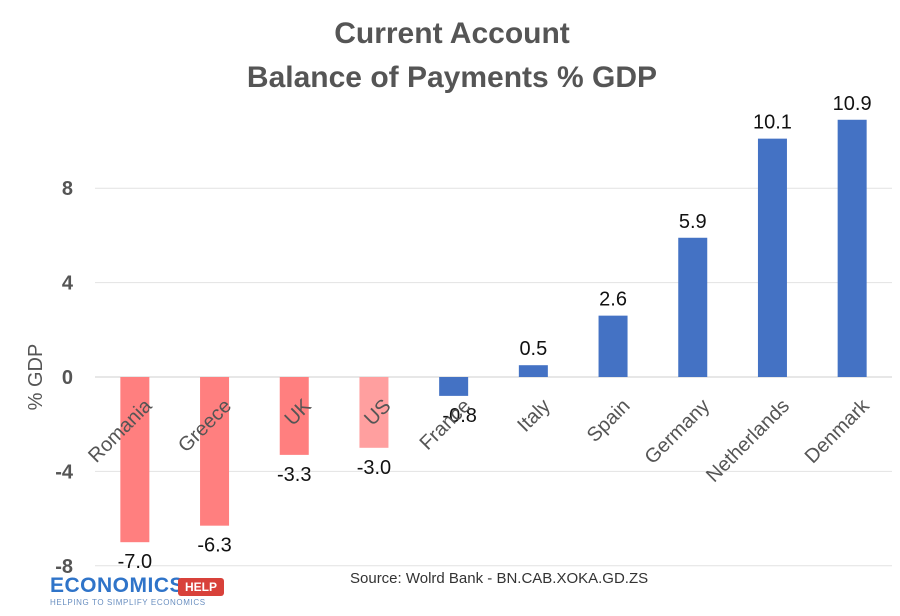 This screenshot has width=900, height=616. Describe the element at coordinates (609, 421) in the screenshot. I see `category-label: Spain` at that location.